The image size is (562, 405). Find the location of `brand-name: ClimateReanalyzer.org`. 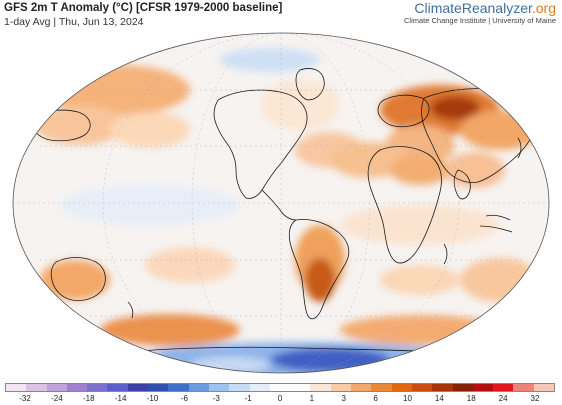

brand-name: ClimateReanalyzer.org is located at coordinates (480, 8).